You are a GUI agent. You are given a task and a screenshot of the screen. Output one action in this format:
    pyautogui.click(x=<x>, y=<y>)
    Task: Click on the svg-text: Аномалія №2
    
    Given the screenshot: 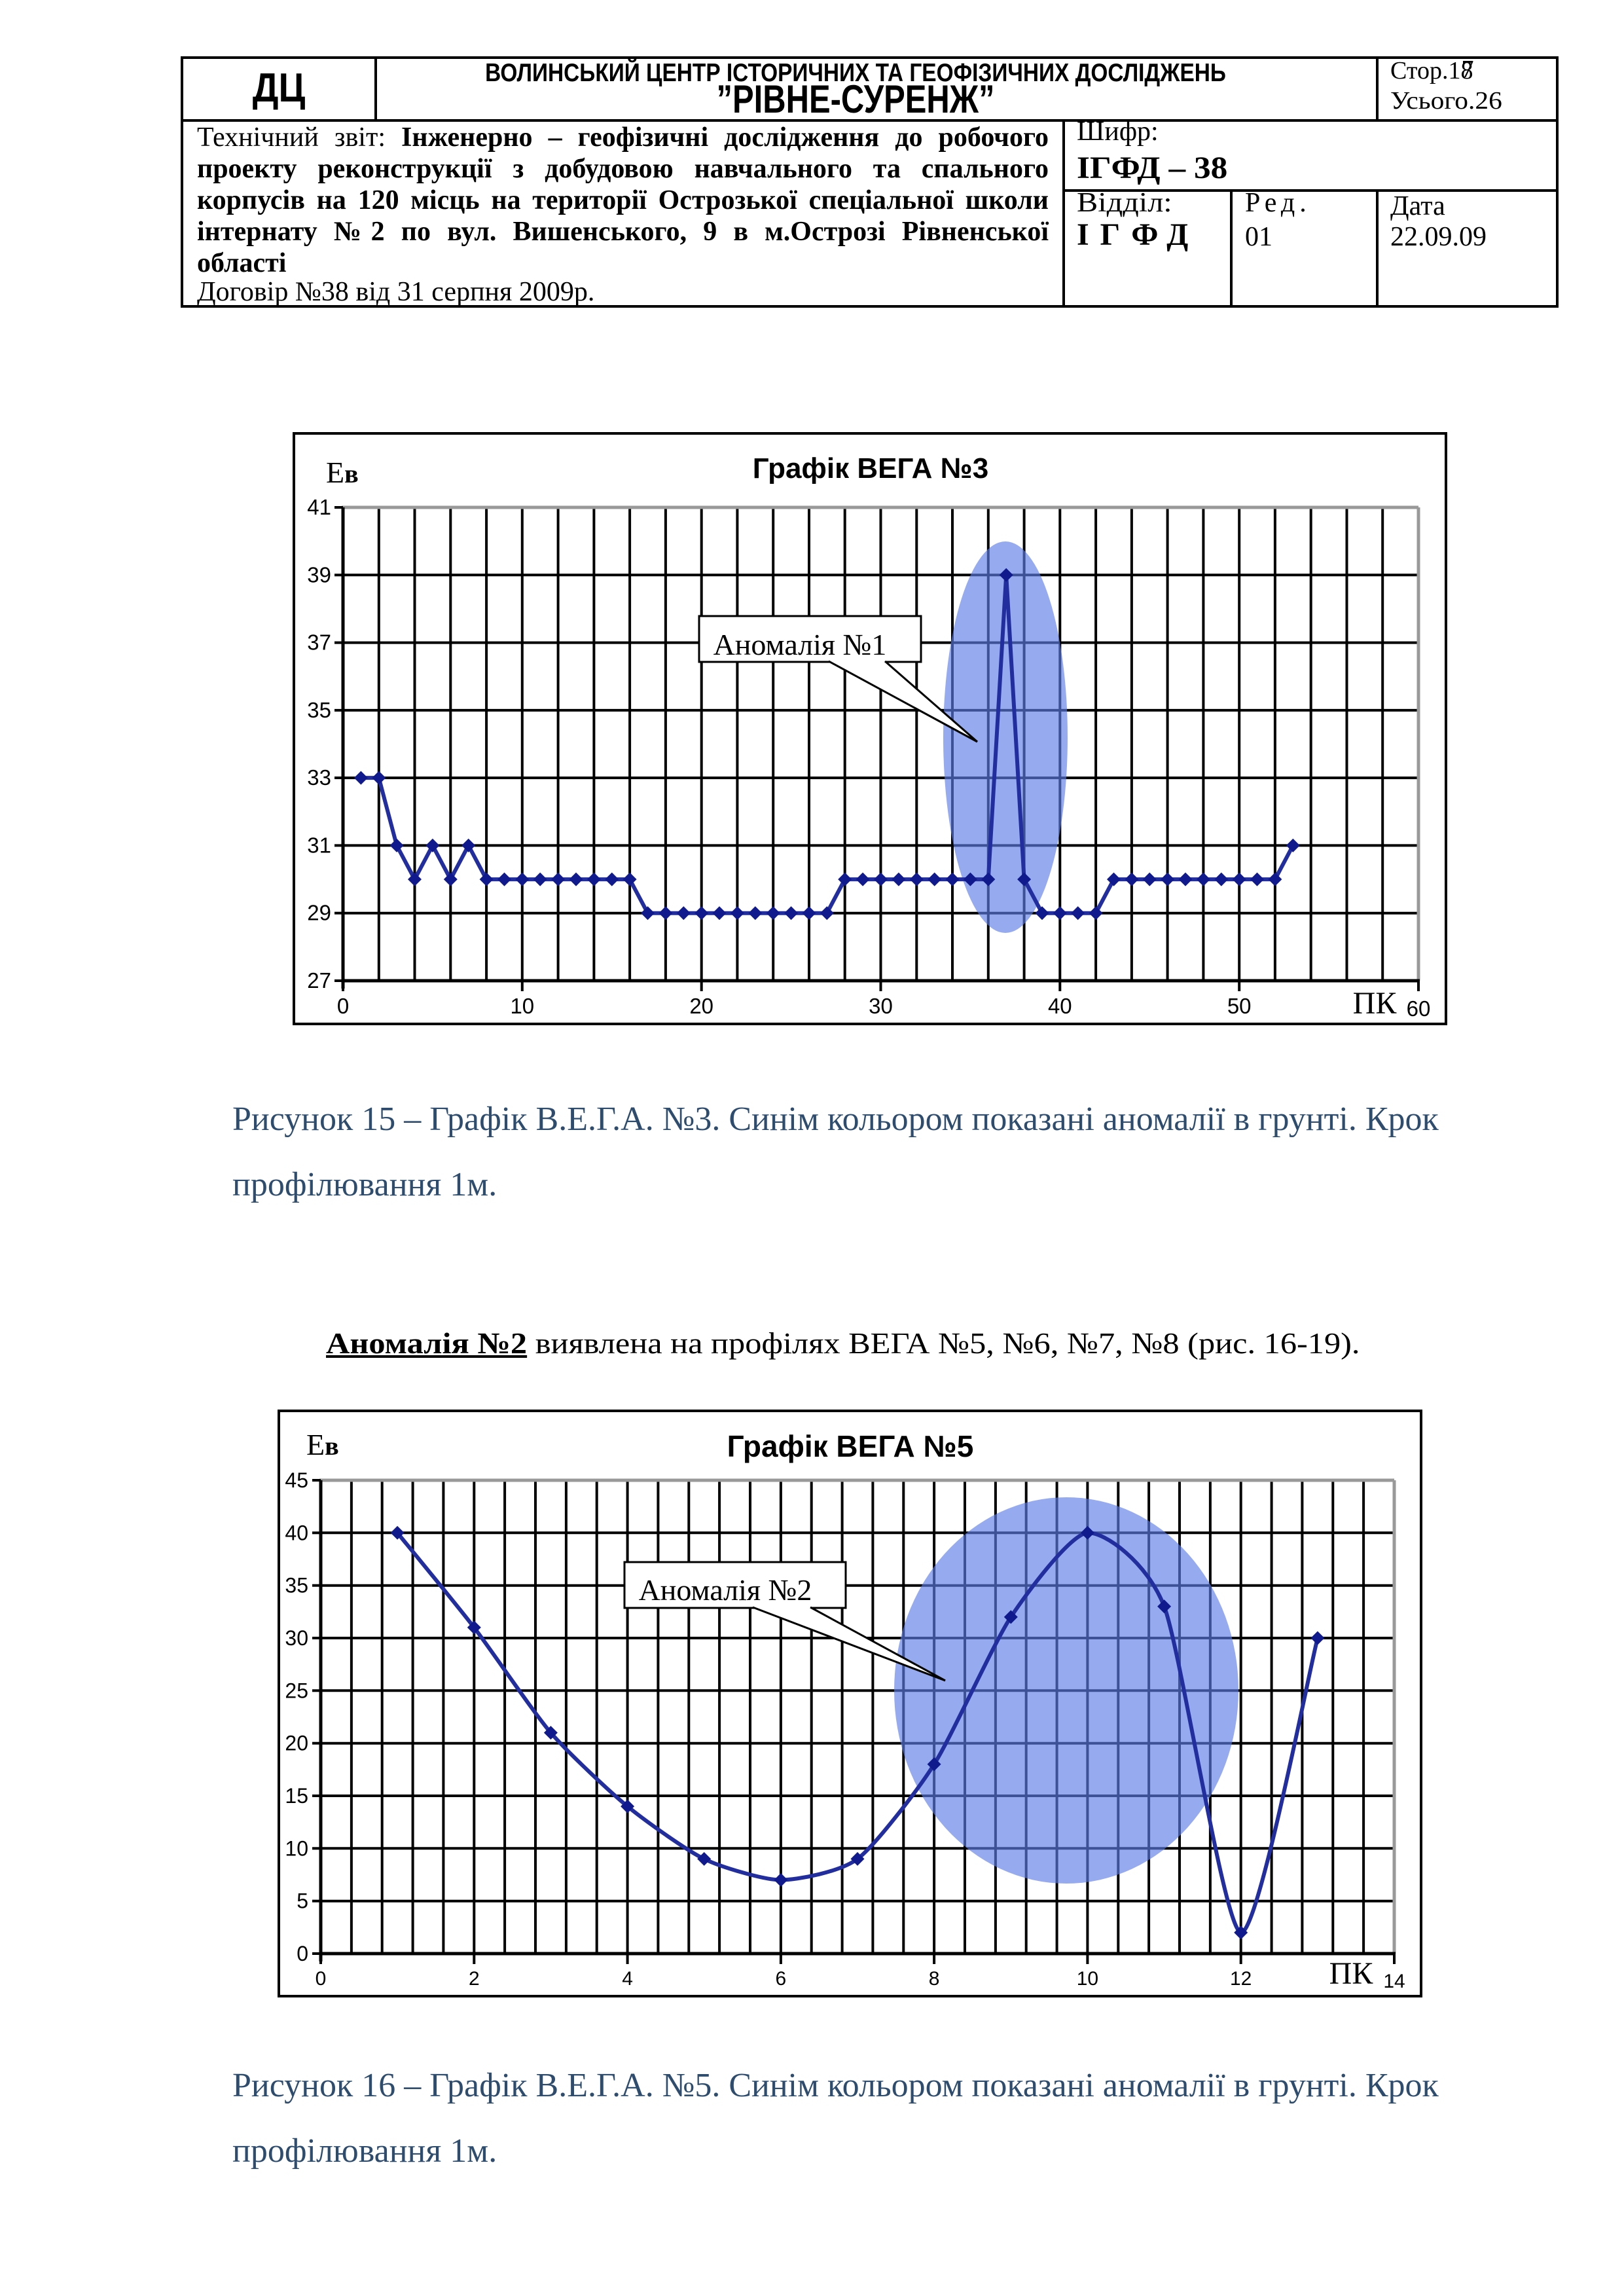 What is the action you would take?
    pyautogui.click(x=725, y=1590)
    